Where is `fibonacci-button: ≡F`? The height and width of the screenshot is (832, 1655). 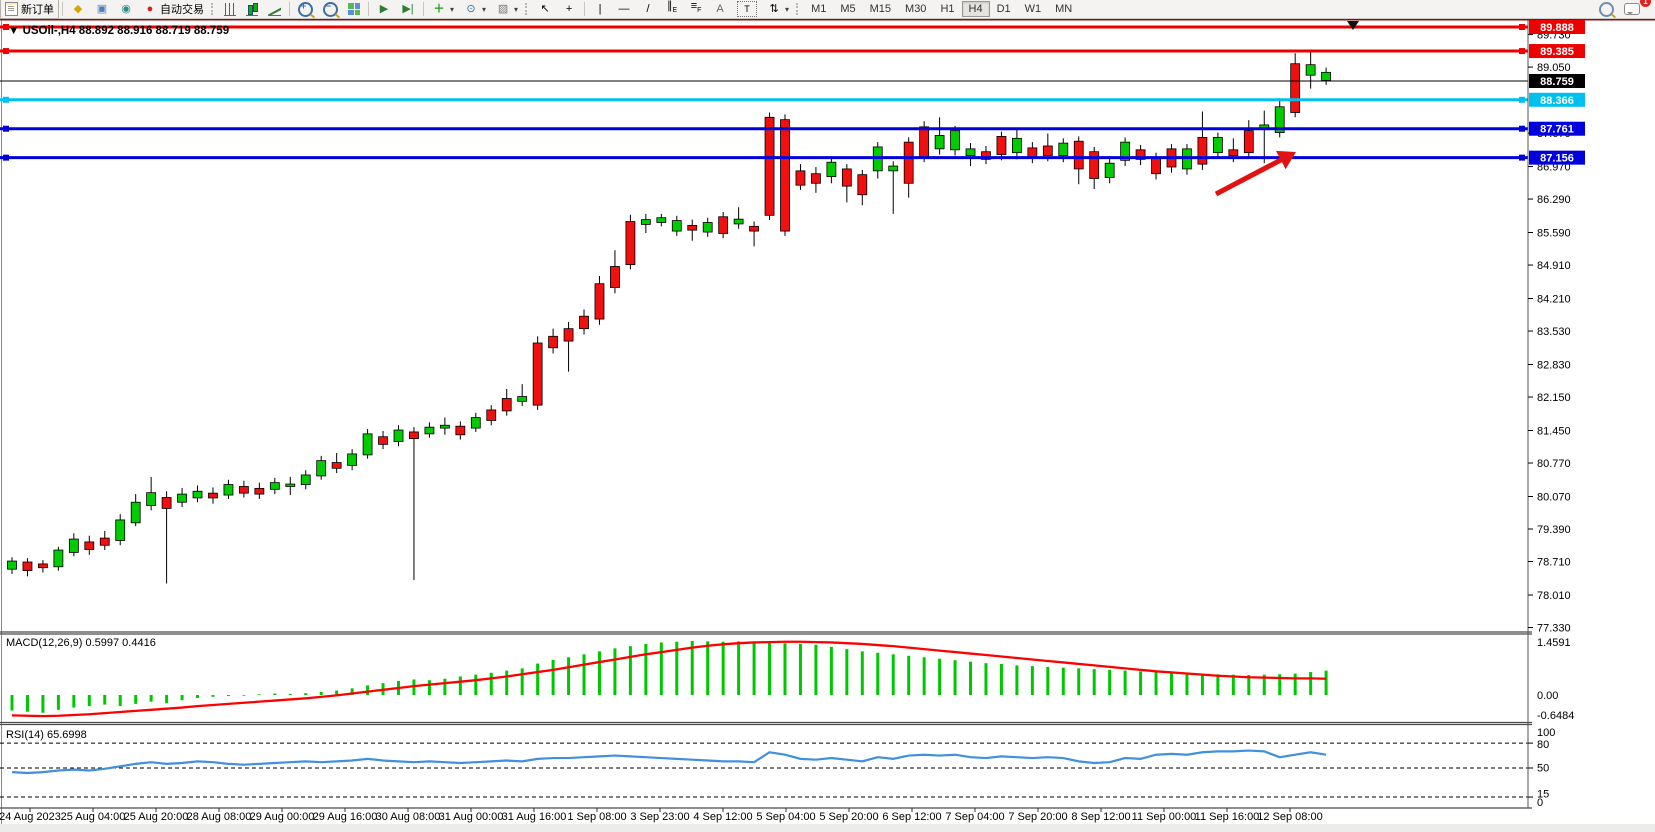
fibonacci-button: ≡F is located at coordinates (696, 10).